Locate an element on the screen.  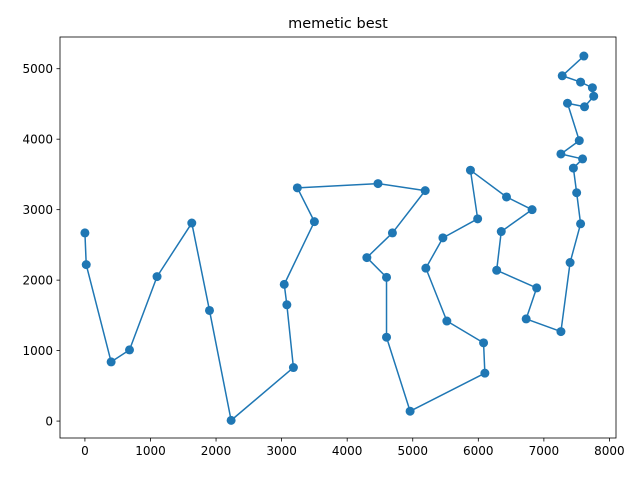
y-tick-label: 1000 is located at coordinates (37, 351).